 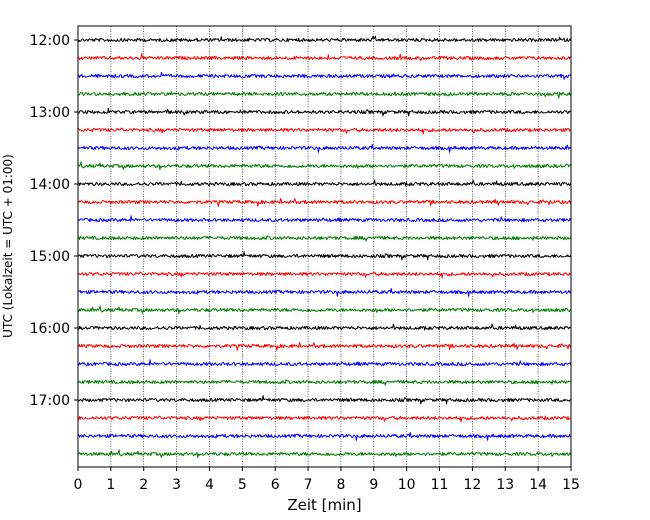 I want to click on x-tick-label-12: 12, so click(x=472, y=485).